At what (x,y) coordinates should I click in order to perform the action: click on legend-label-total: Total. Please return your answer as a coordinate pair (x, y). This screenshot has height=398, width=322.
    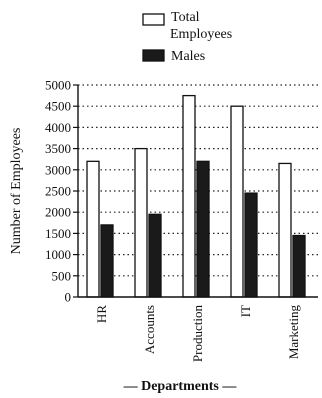
    Looking at the image, I should click on (185, 17).